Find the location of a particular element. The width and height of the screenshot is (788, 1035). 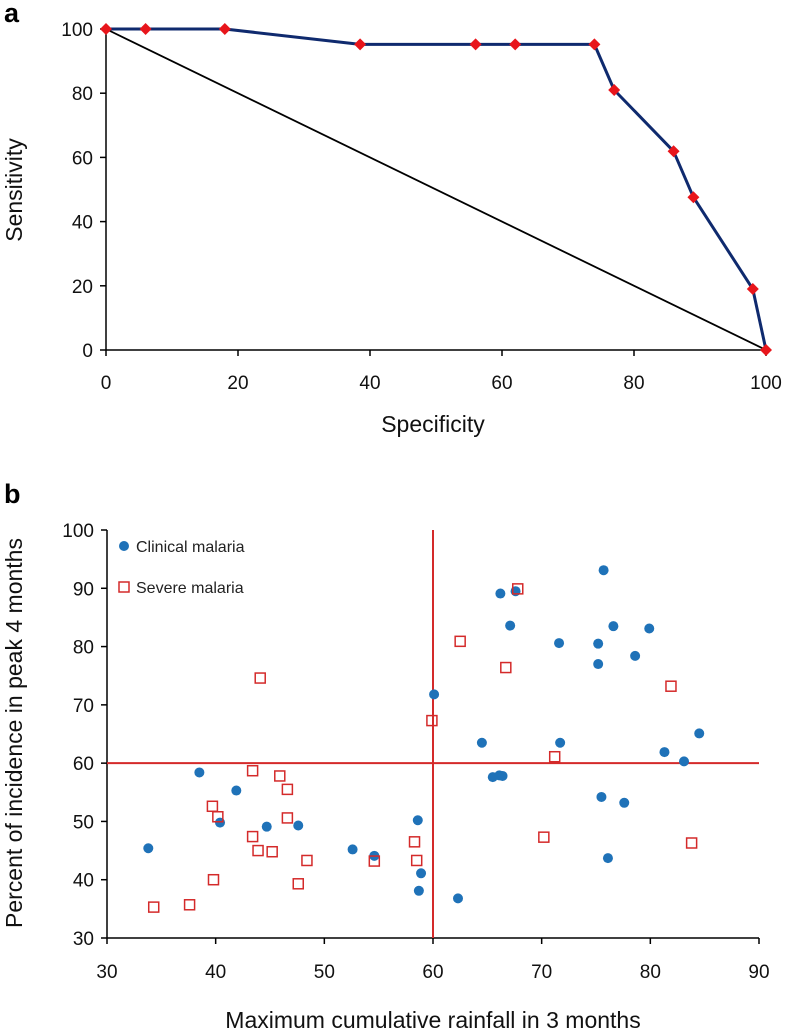

panel-b-y-tick-label: 90 is located at coordinates (83, 589).